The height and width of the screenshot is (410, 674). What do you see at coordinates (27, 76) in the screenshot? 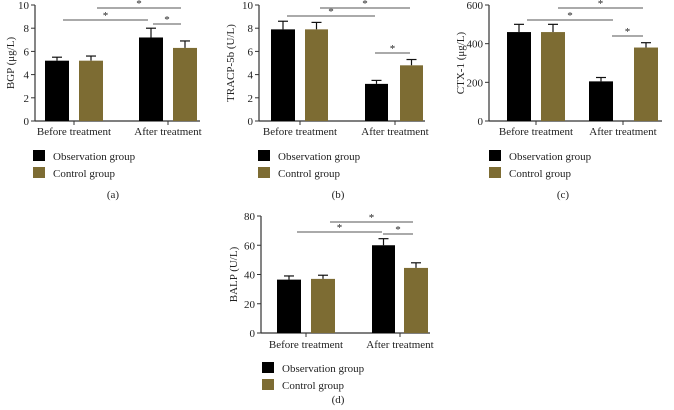
I see `panel-a-y-tick-label: 4` at bounding box center [27, 76].